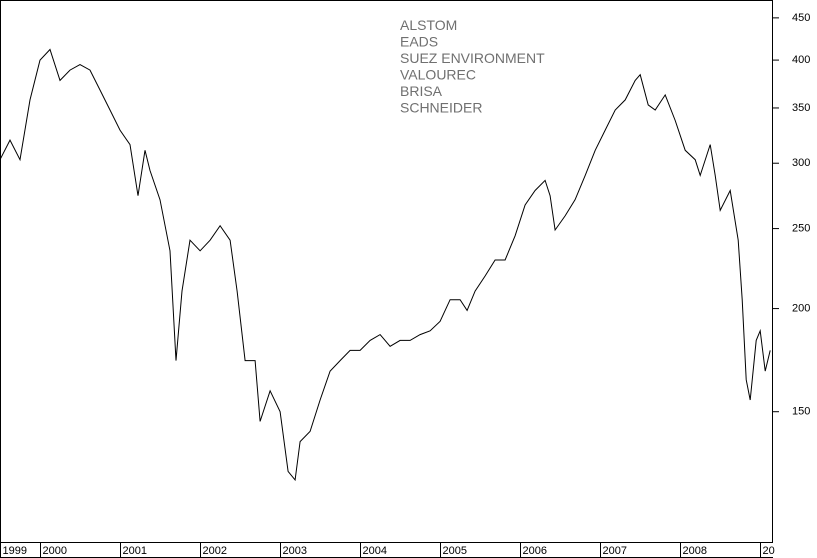  What do you see at coordinates (801, 308) in the screenshot?
I see `y-tick-label: 200` at bounding box center [801, 308].